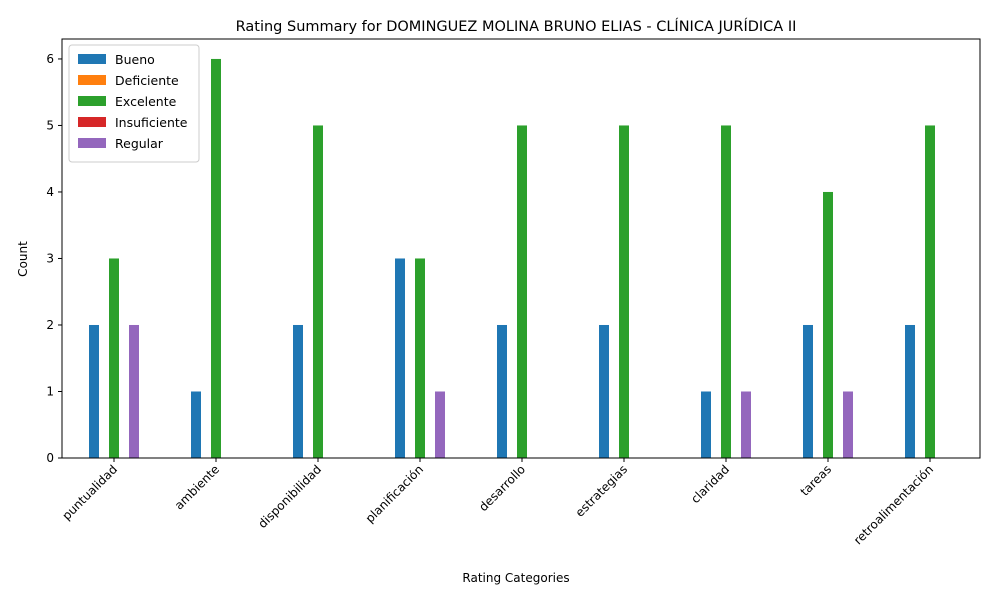 Image resolution: width=1000 pixels, height=600 pixels. What do you see at coordinates (23, 259) in the screenshot?
I see `y-axis-label: Count` at bounding box center [23, 259].